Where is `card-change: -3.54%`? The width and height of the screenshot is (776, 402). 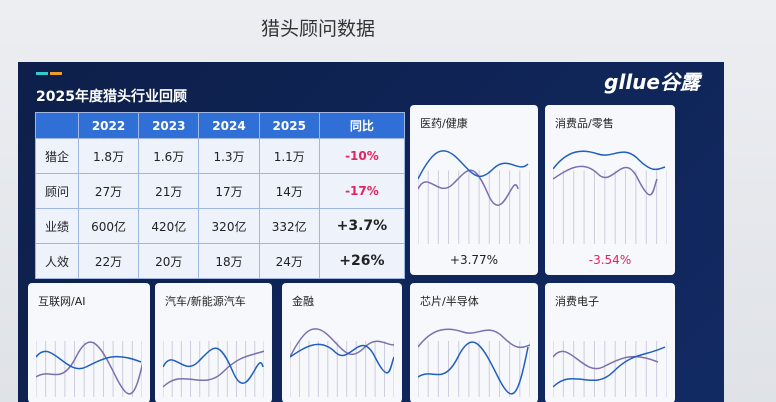 card-change: -3.54% is located at coordinates (610, 260).